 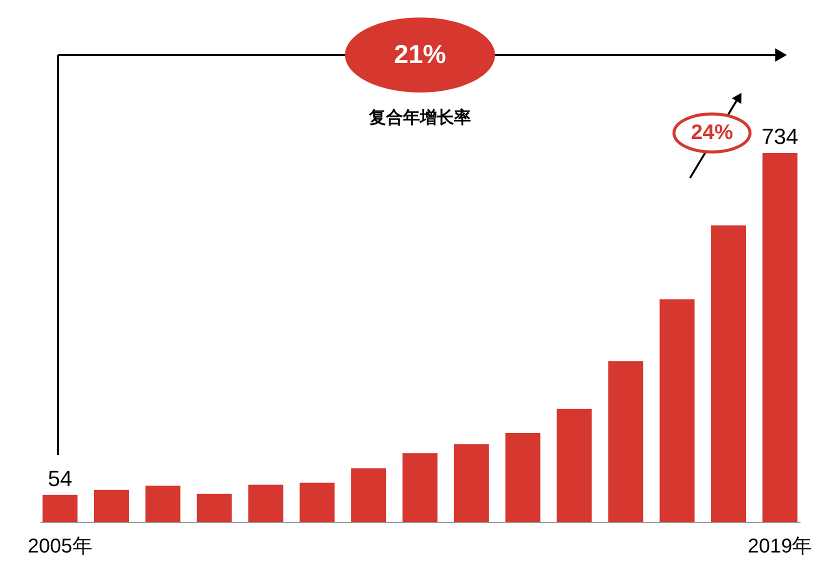 What do you see at coordinates (420, 54) in the screenshot?
I see `text: 21%` at bounding box center [420, 54].